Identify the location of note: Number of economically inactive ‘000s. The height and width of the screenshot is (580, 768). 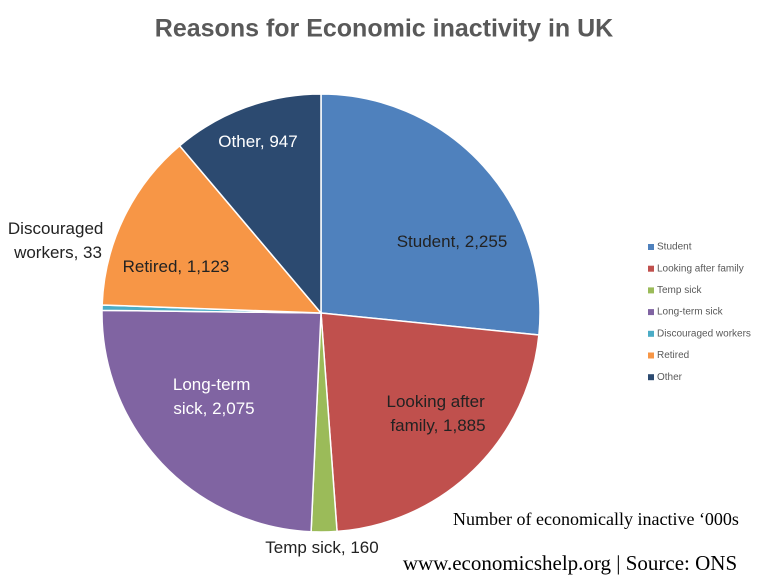
(596, 519).